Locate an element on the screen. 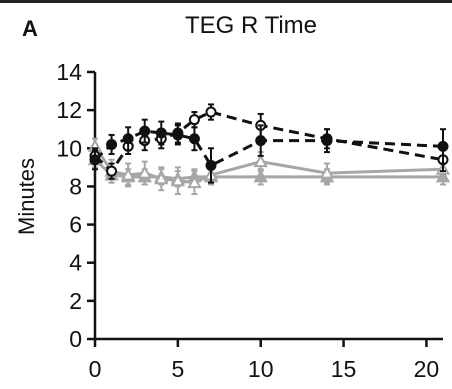 The image size is (452, 389). y-tick-label: 6 is located at coordinates (75, 225).